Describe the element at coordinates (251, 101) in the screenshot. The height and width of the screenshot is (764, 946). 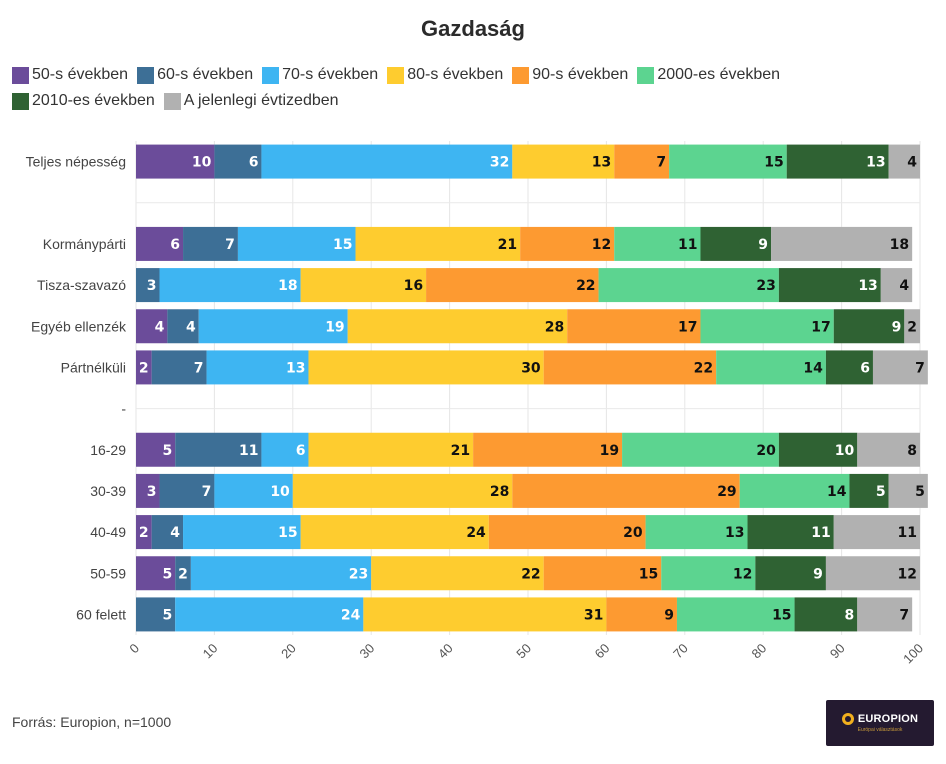
I see `legend-item: A jelenlegi évtizedben` at that location.